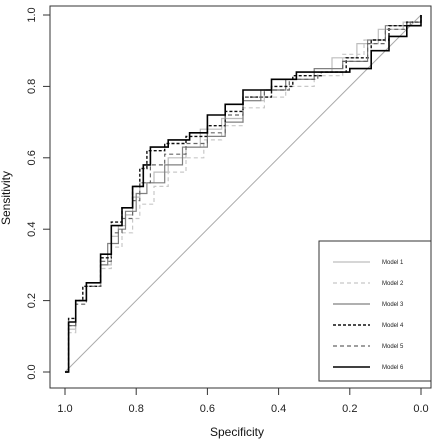 This screenshot has width=437, height=440. I want to click on y-tick-label: 0.8, so click(32, 86).